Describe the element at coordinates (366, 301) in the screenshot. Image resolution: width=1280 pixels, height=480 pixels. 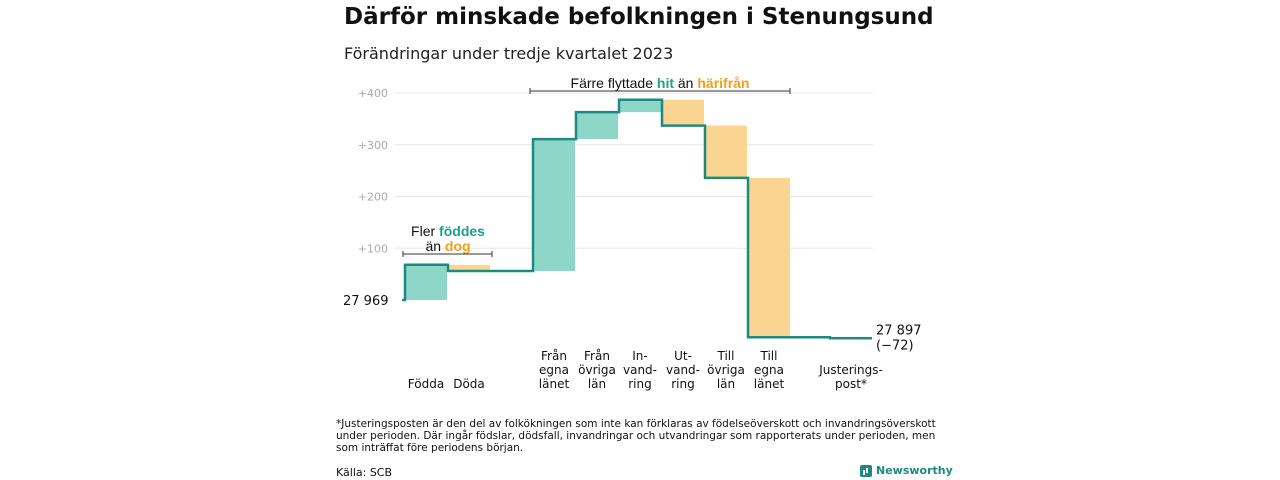
I see `start-value-label: 27 969` at that location.